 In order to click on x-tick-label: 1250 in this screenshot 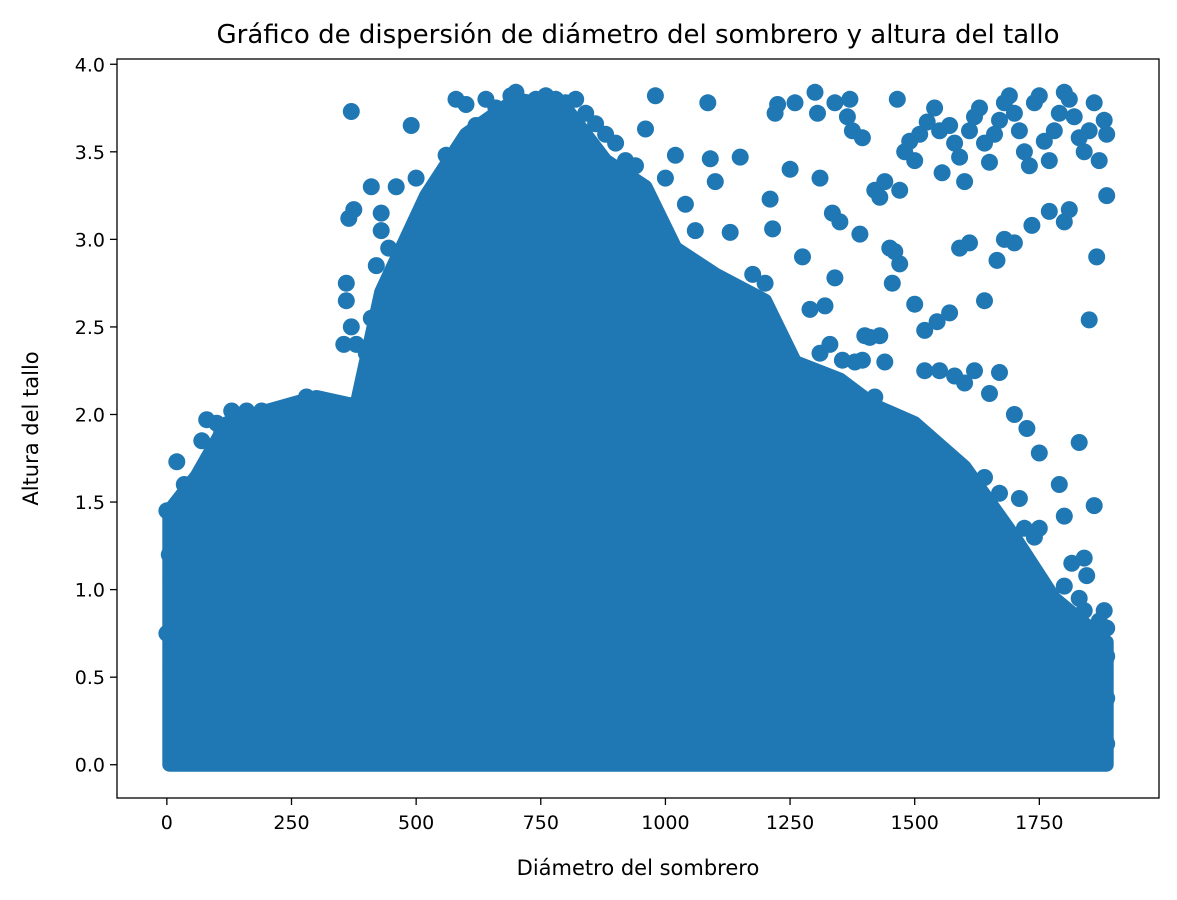, I will do `click(790, 823)`.